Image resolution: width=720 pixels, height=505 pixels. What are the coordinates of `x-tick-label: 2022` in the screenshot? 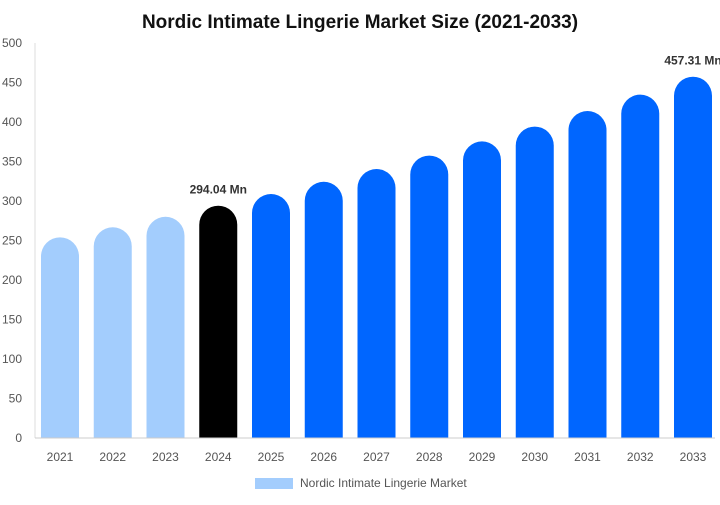 It's located at (112, 457).